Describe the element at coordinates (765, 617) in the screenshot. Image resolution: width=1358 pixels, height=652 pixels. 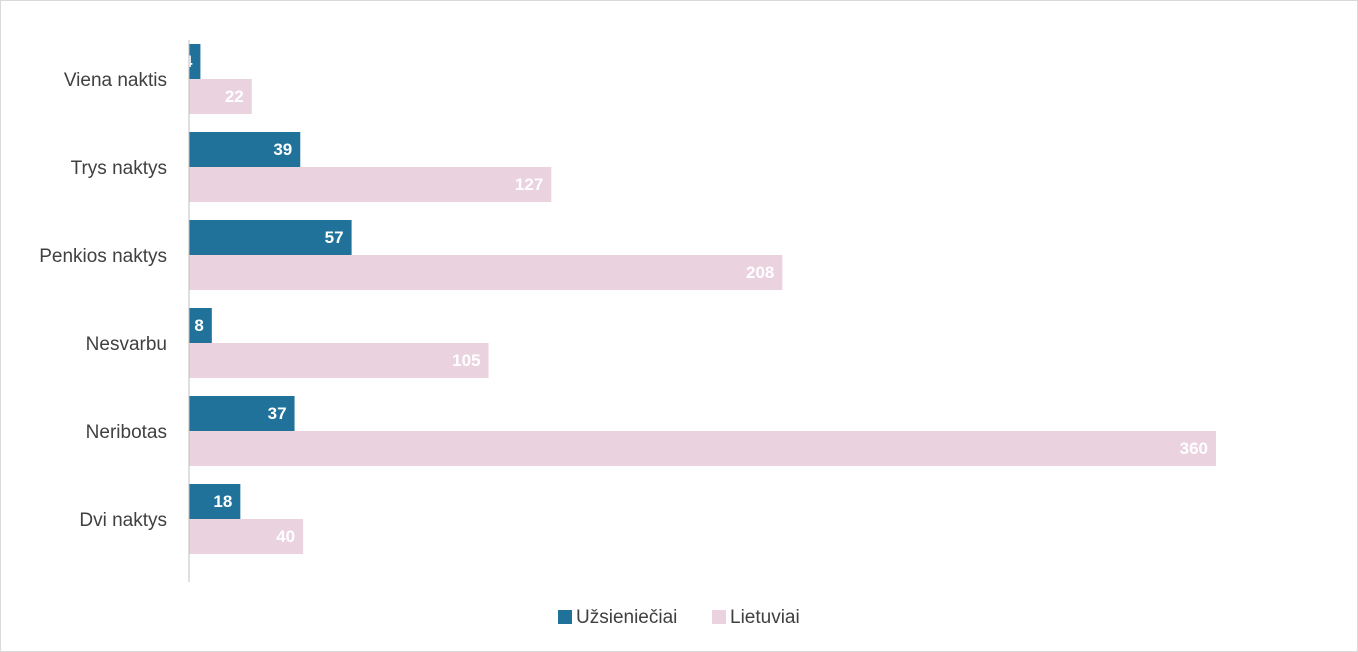
I see `legend-label: Lietuviai` at that location.